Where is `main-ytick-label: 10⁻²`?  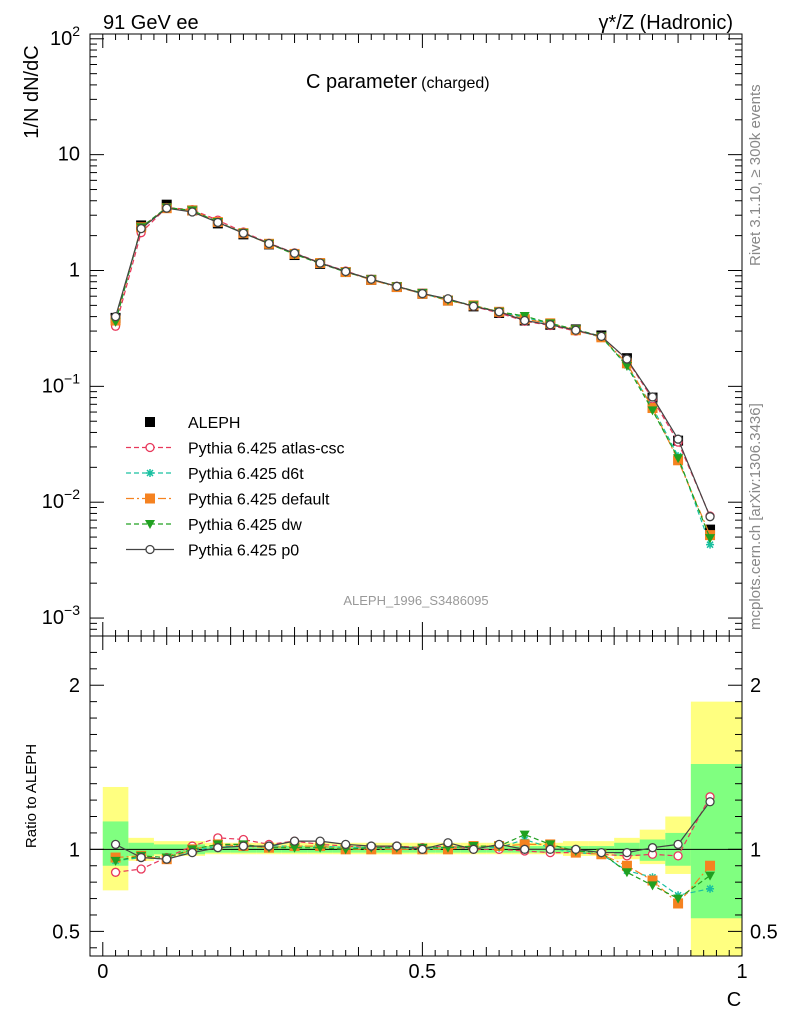
main-ytick-label: 10⁻² is located at coordinates (61, 499).